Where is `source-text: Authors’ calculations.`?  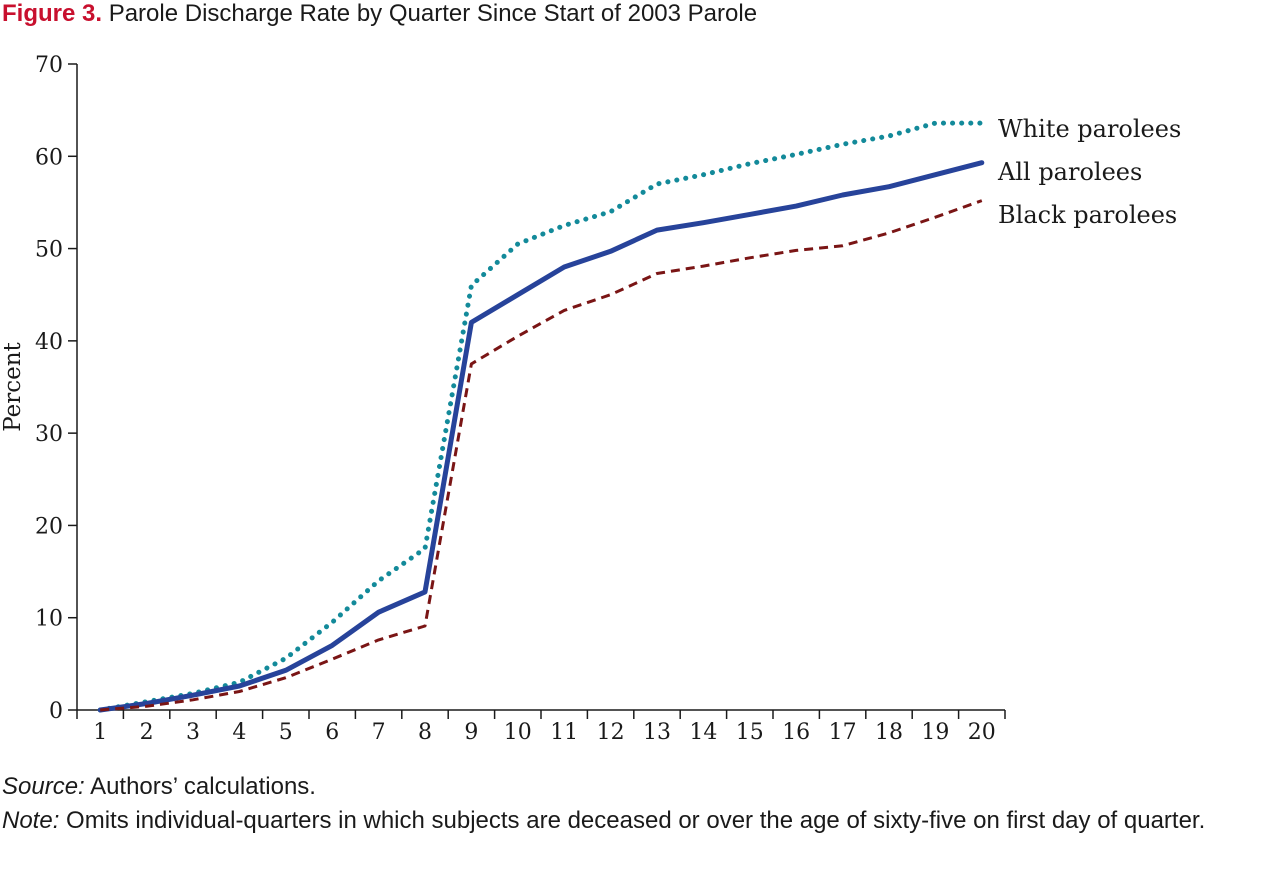
source-text: Authors’ calculations. is located at coordinates (200, 786).